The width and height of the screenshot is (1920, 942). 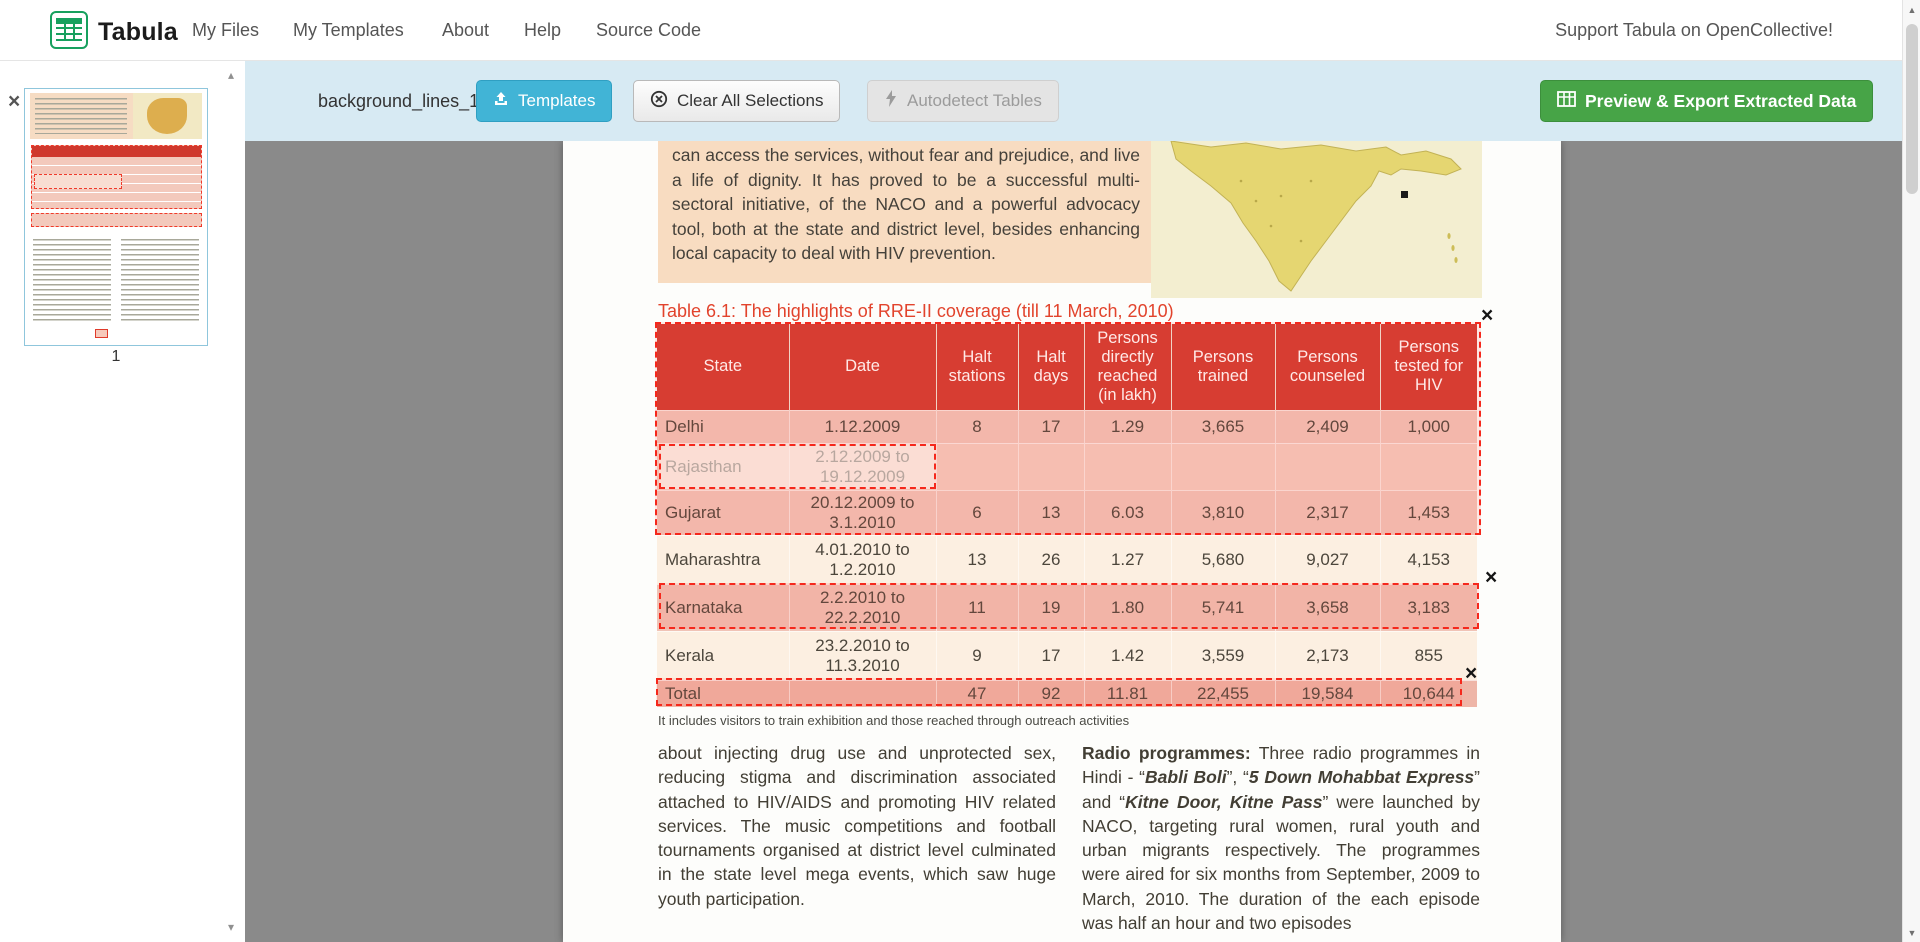 What do you see at coordinates (14, 101) in the screenshot?
I see `thumbnail-close-icon: ×` at bounding box center [14, 101].